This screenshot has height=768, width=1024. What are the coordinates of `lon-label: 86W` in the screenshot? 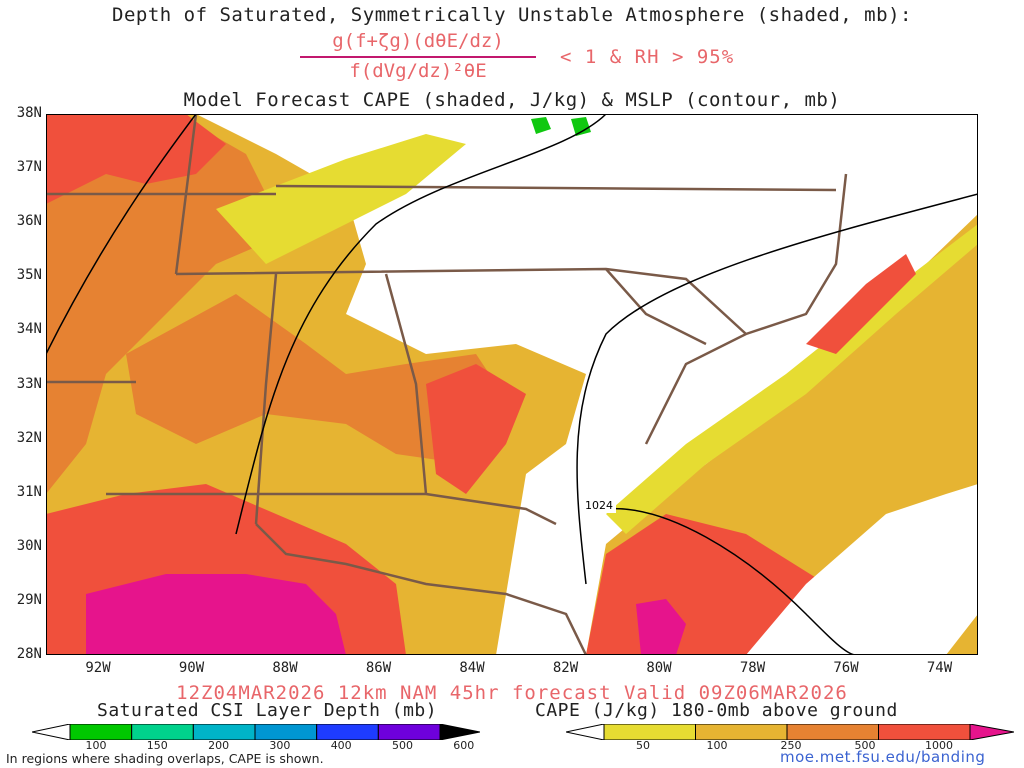 It's located at (378, 668).